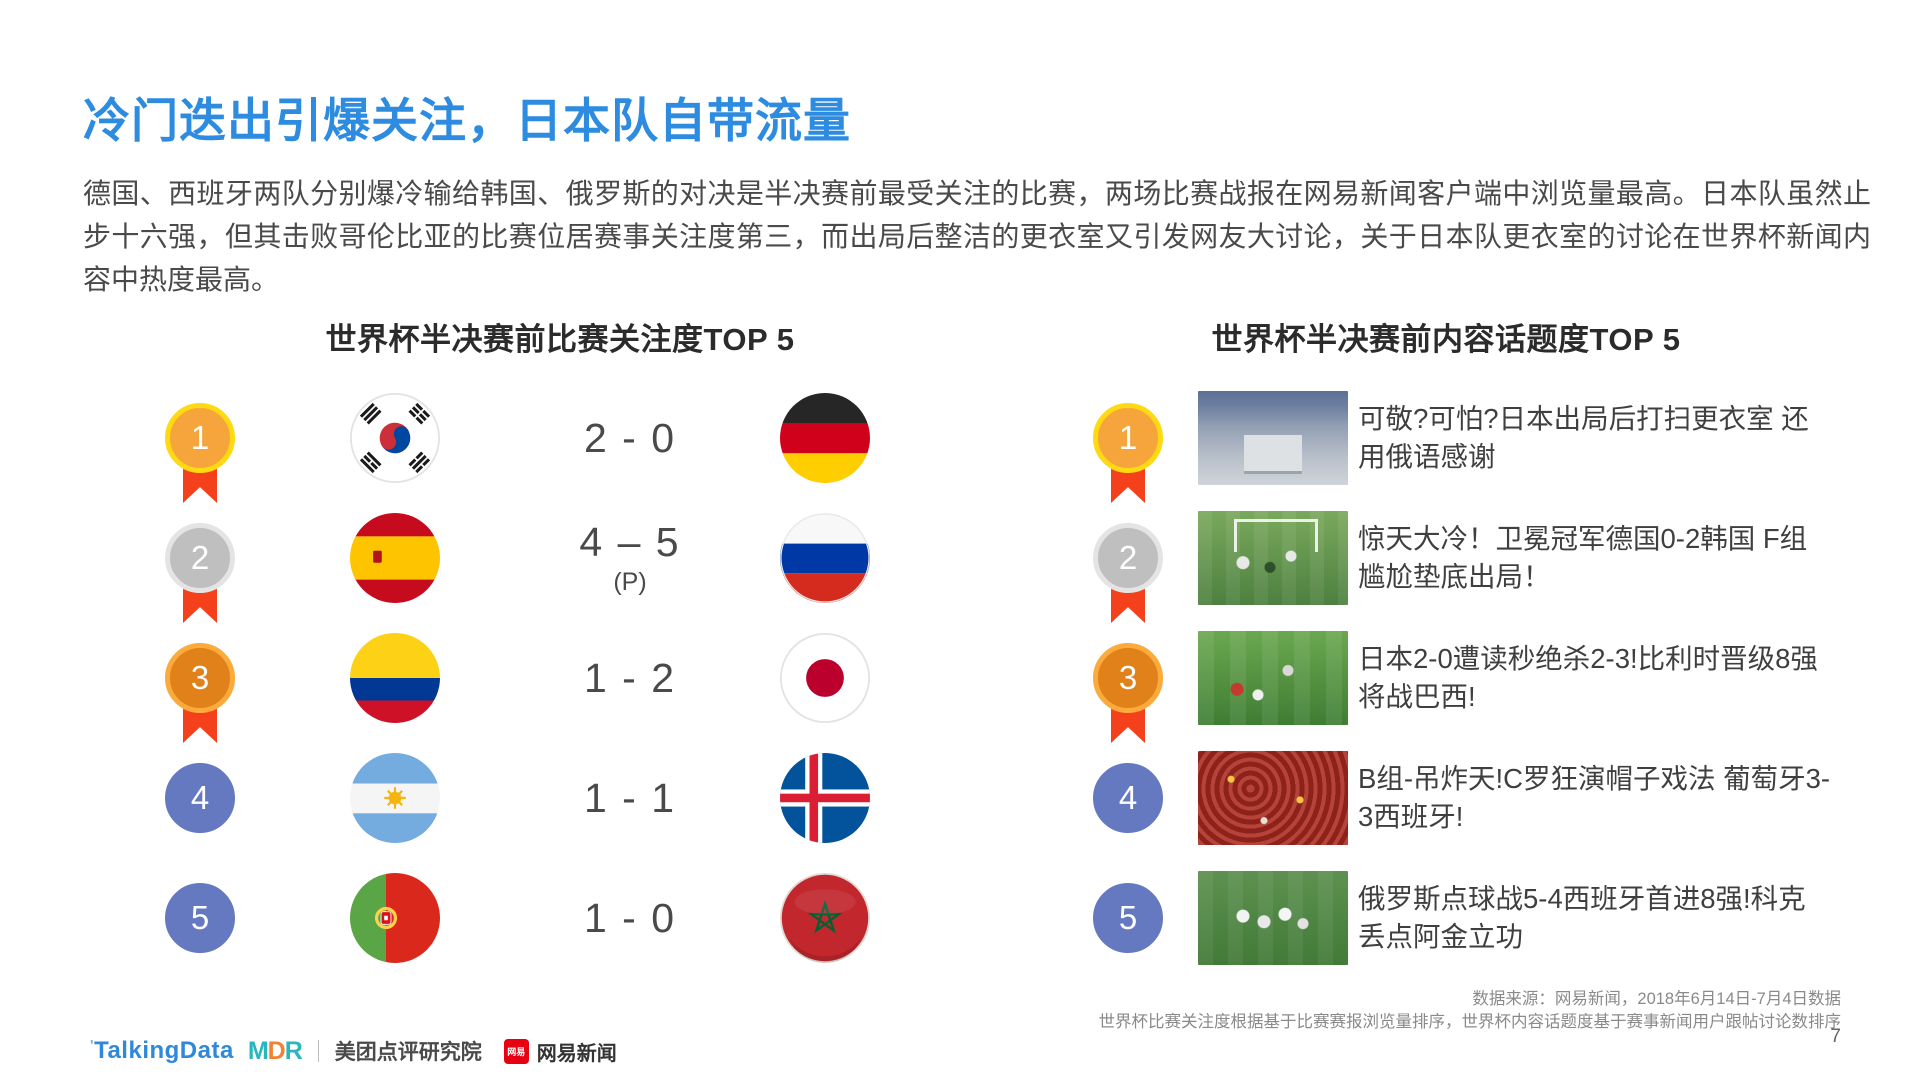 The width and height of the screenshot is (1921, 1080). Describe the element at coordinates (1273, 558) in the screenshot. I see `news-thumbnail-germany-korea` at that location.